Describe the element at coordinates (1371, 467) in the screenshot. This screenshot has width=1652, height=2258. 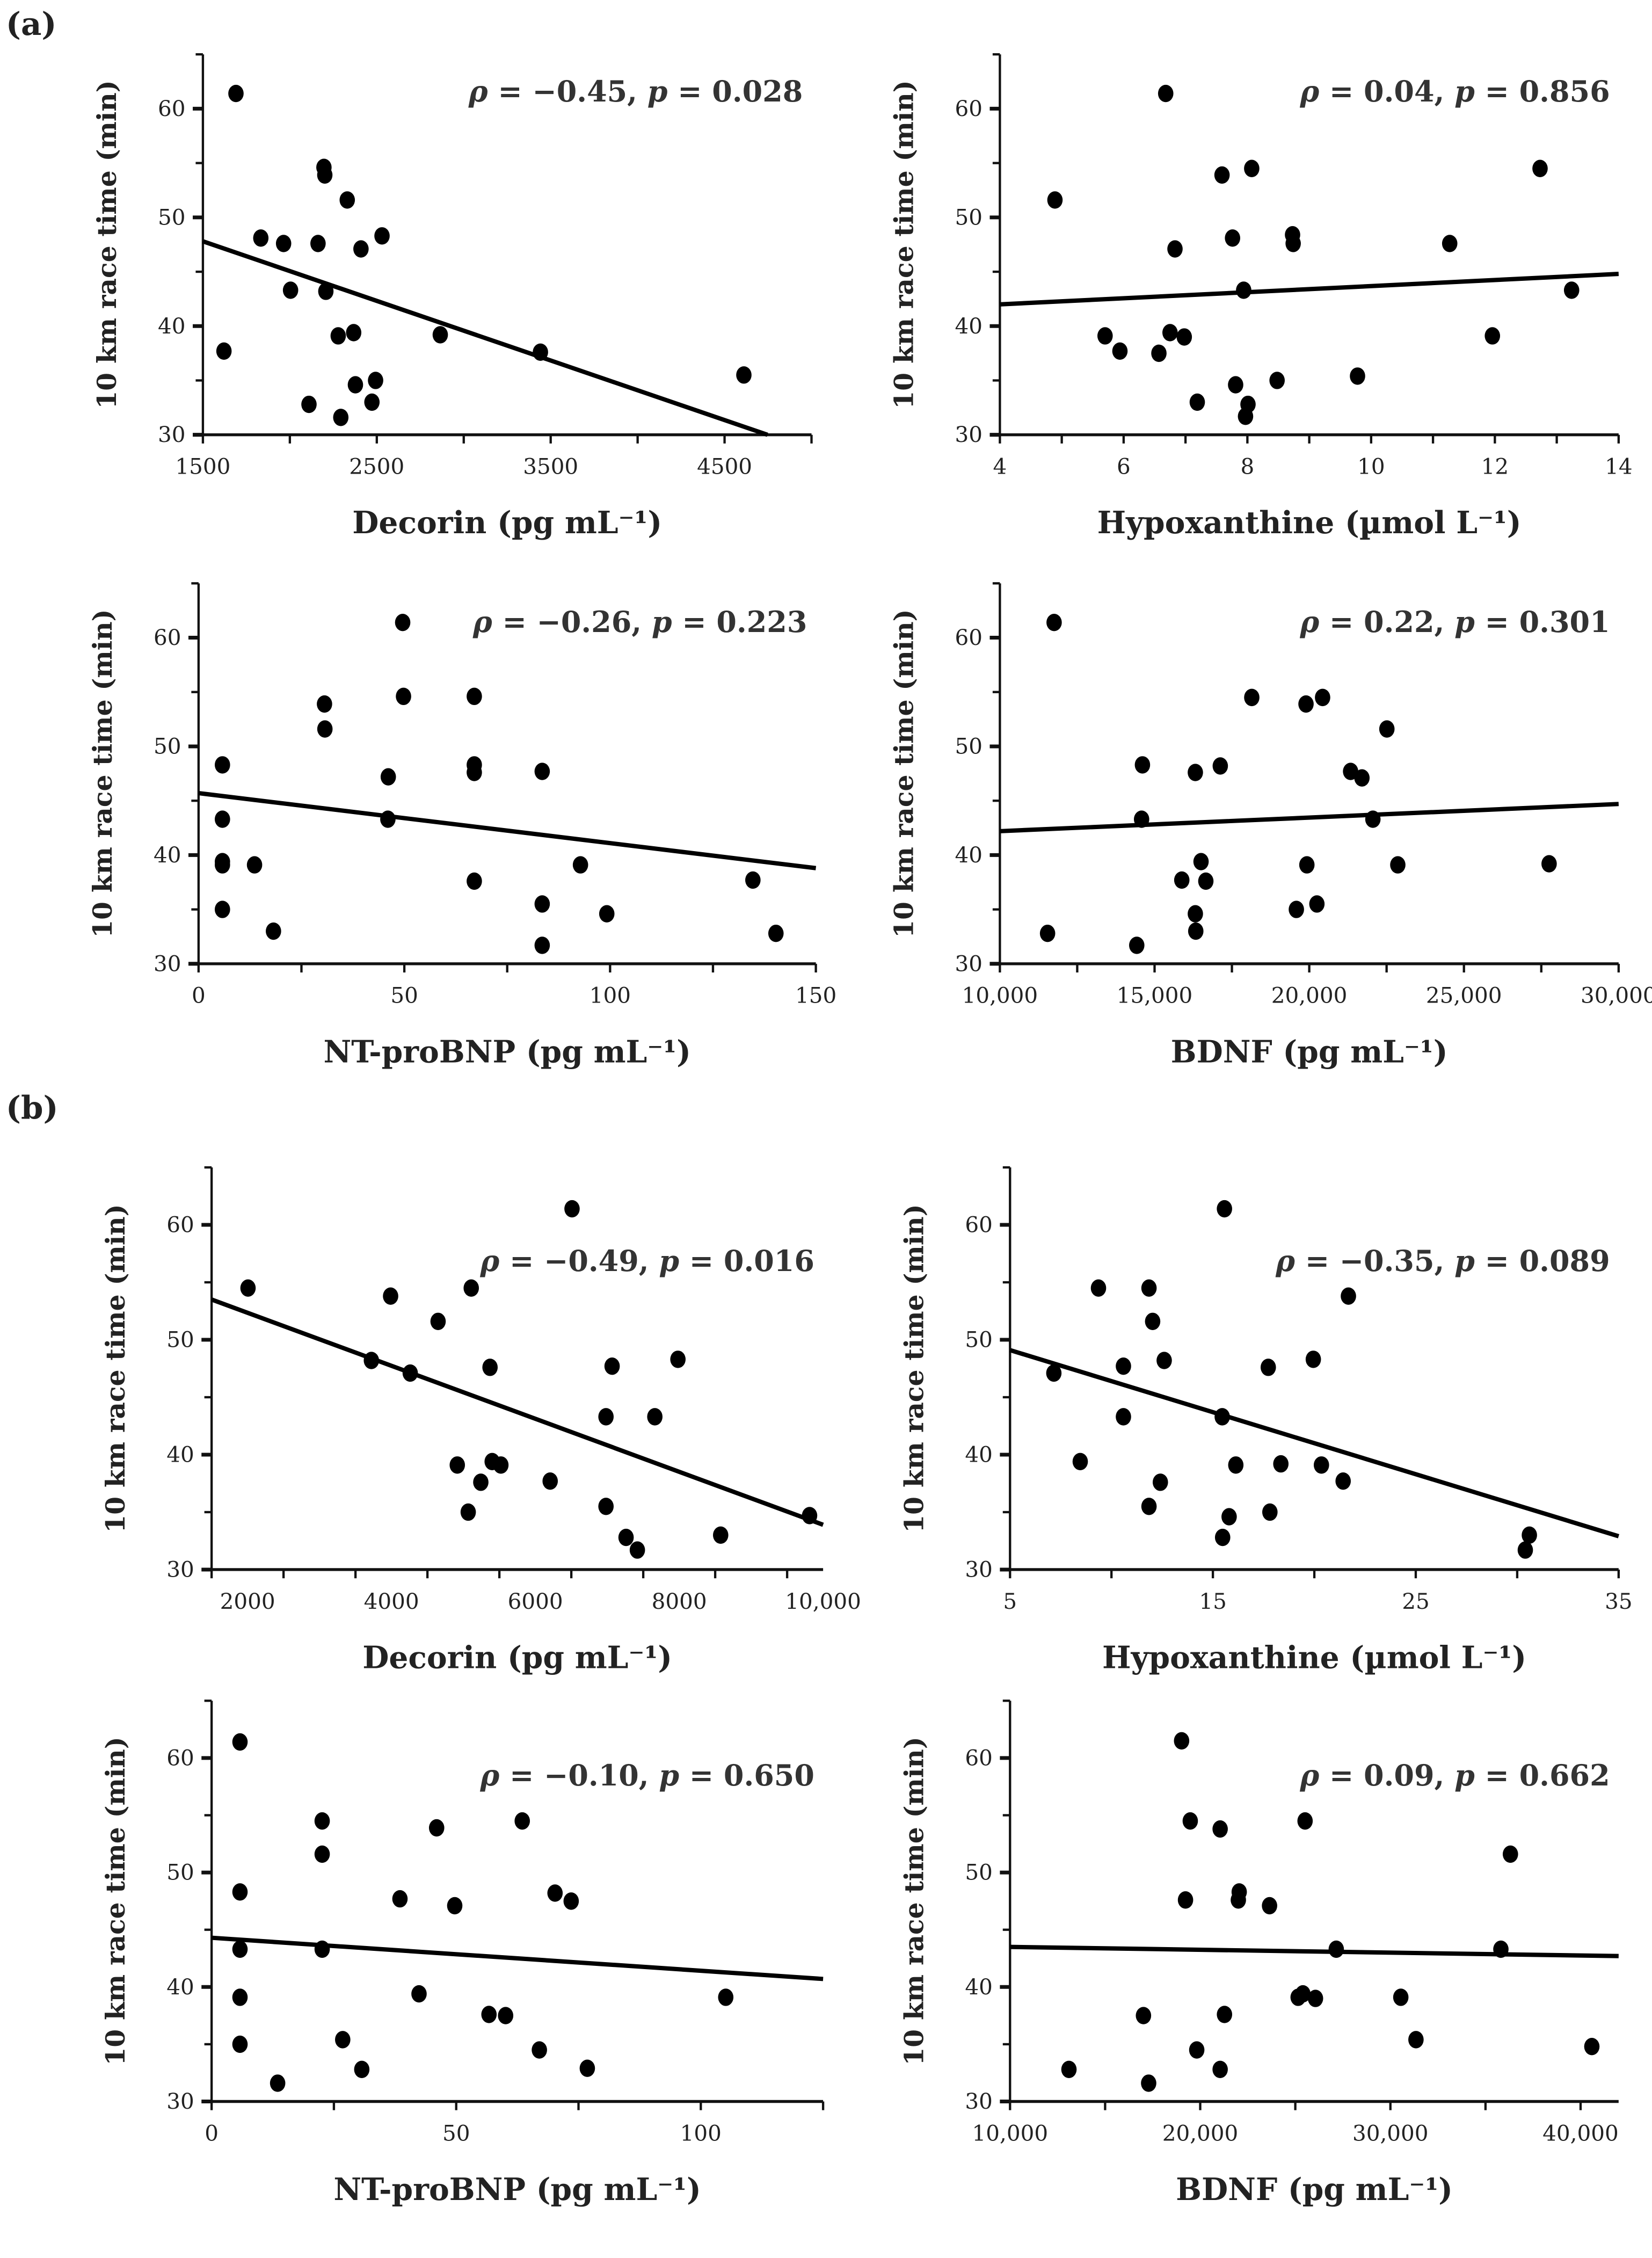
I see `x-tick-label: 10` at that location.